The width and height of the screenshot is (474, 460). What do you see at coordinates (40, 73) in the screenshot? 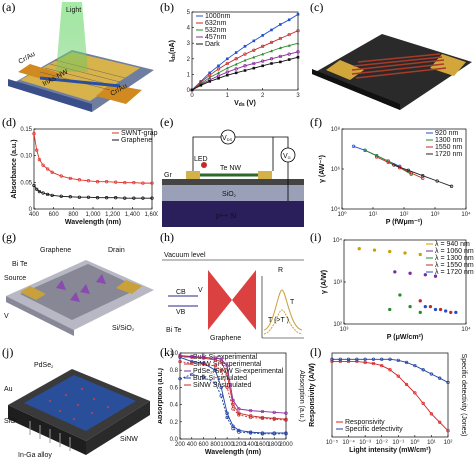
I see `electrode-left` at bounding box center [40, 73].